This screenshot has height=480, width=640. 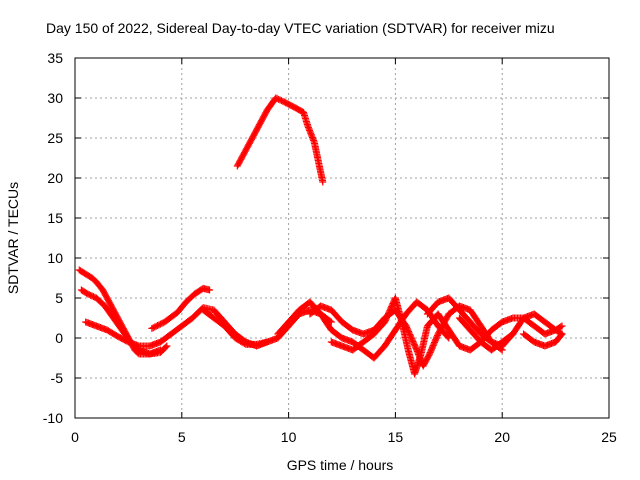 What do you see at coordinates (57, 378) in the screenshot?
I see `y-tick-label: -5` at bounding box center [57, 378].